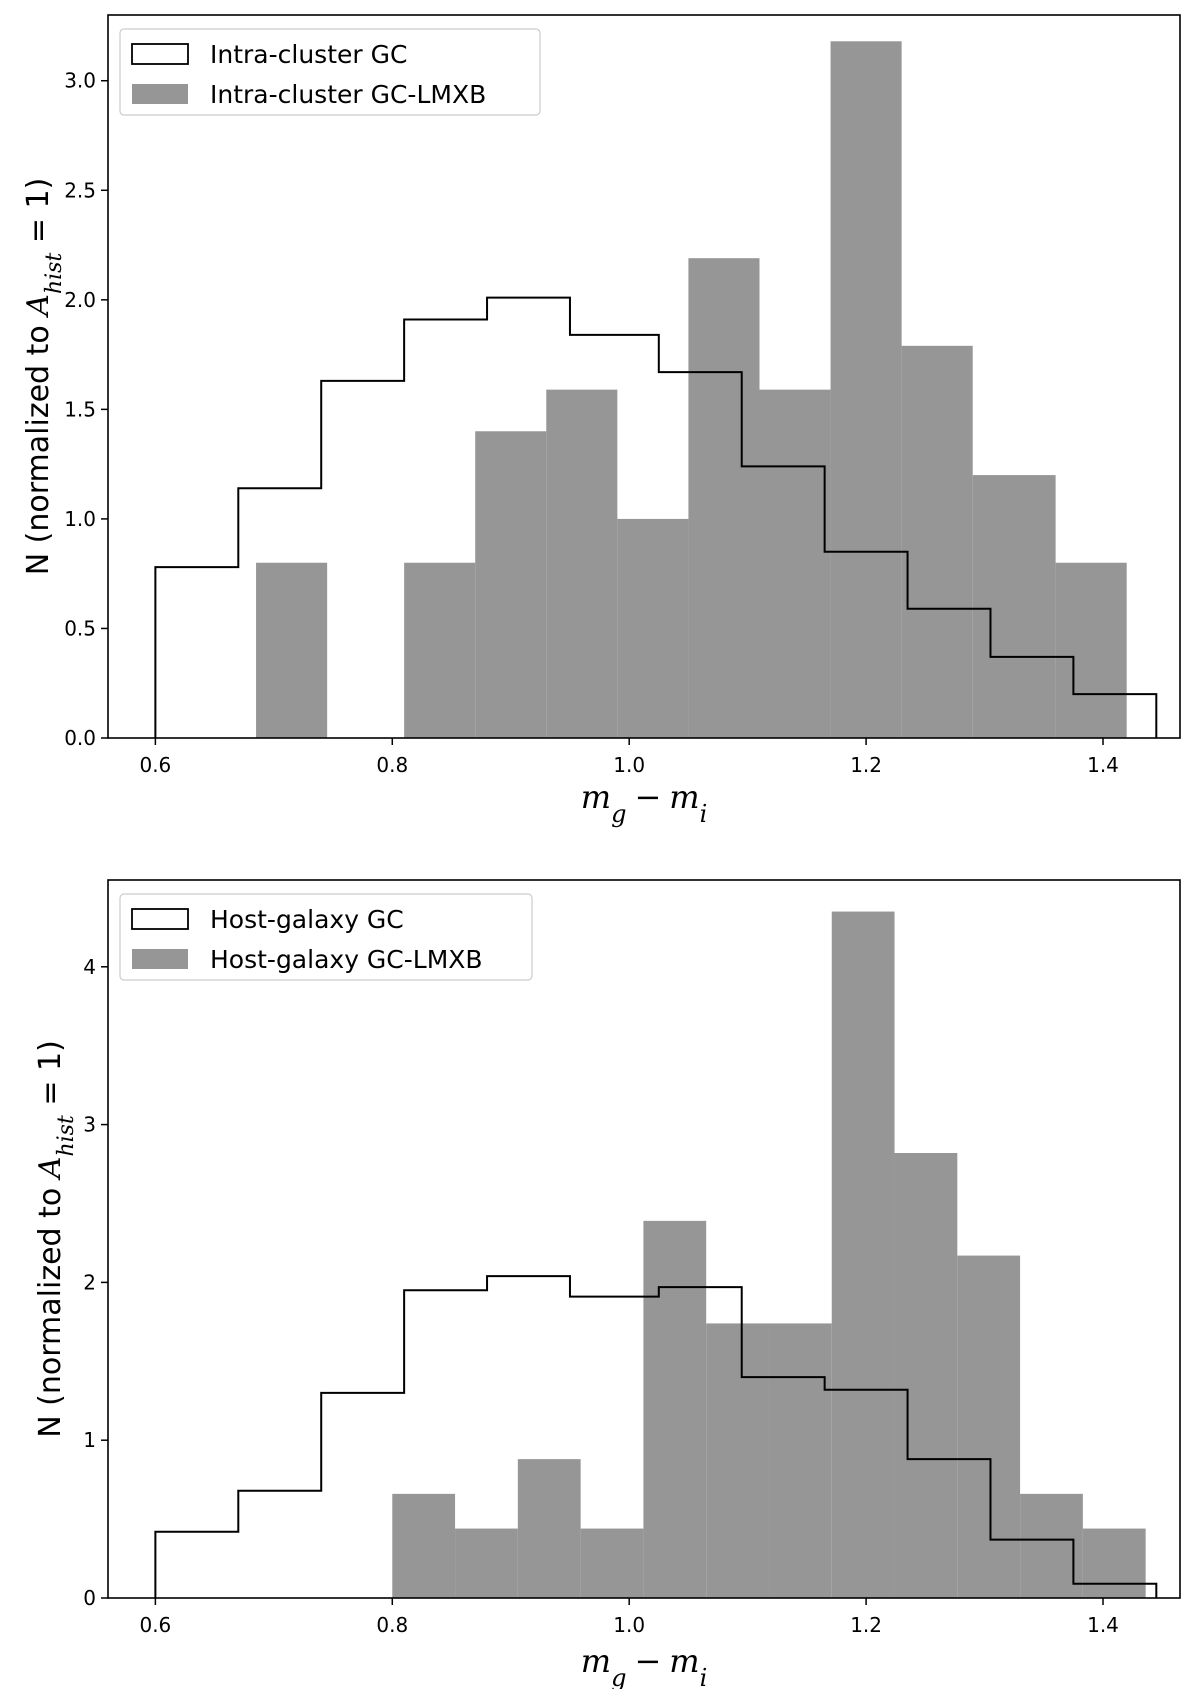 This screenshot has height=1689, width=1200. Describe the element at coordinates (80, 81) in the screenshot. I see `y-tick-label: 3.0` at that location.